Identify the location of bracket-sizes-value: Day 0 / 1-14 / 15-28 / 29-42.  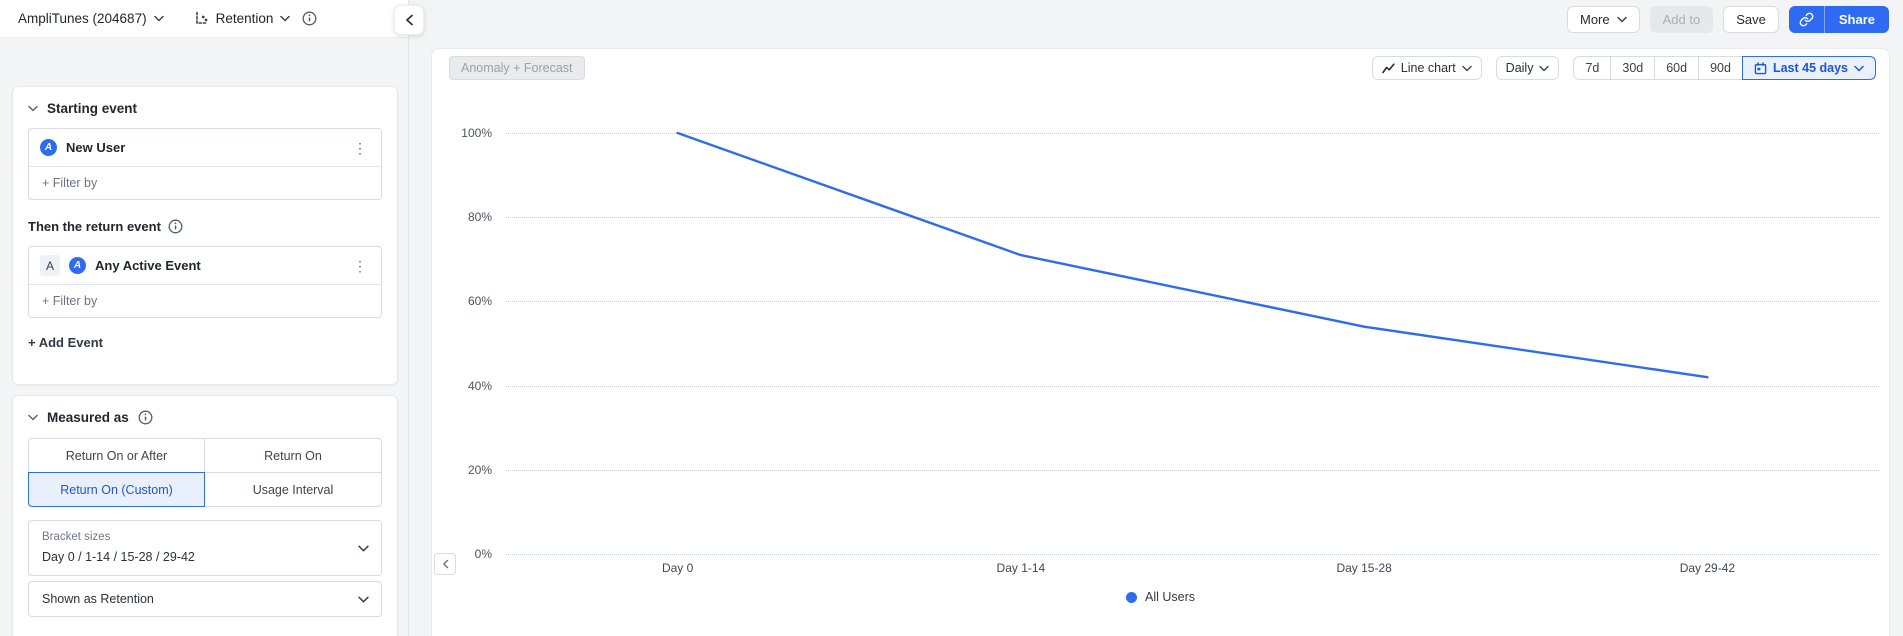
(118, 557).